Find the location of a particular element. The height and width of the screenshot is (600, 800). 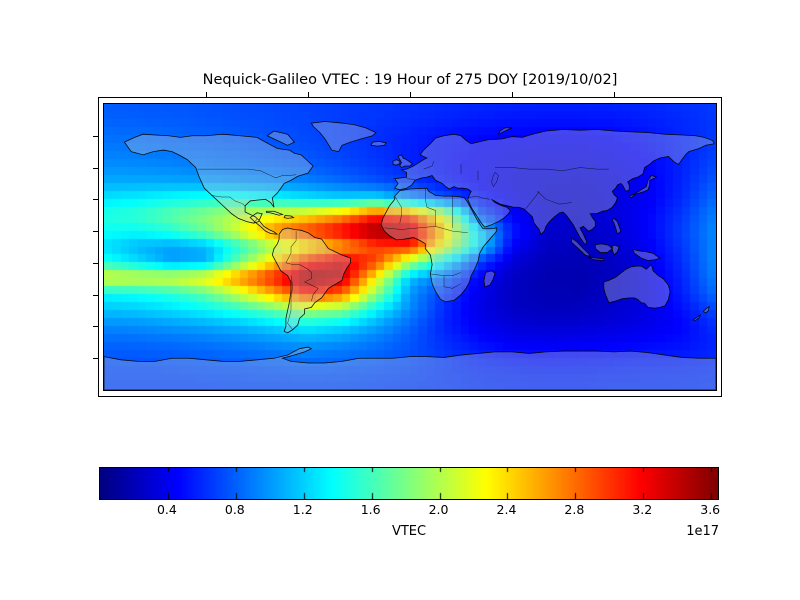

colorbar-tick-label: 1.2 is located at coordinates (302, 509).